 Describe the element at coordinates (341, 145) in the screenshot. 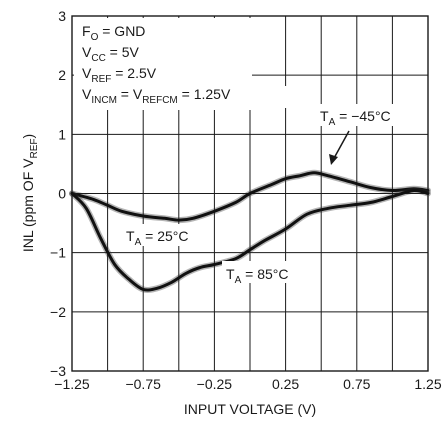

I see `arrow-line` at that location.